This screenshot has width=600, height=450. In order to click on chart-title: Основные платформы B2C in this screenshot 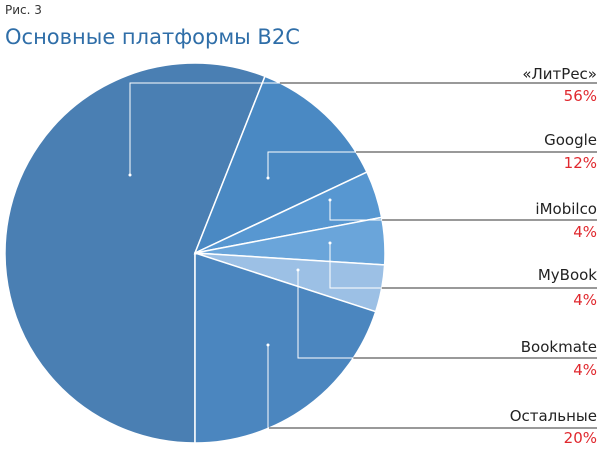, I will do `click(152, 37)`.